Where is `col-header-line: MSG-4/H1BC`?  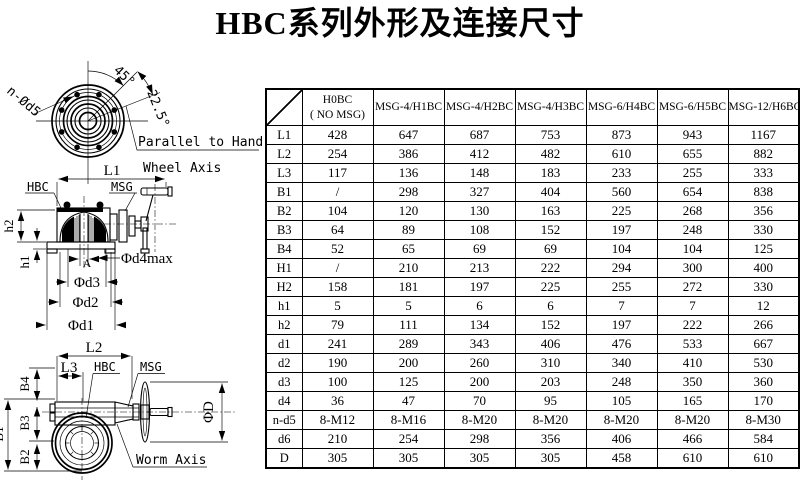
col-header-line: MSG-4/H1BC is located at coordinates (408, 107).